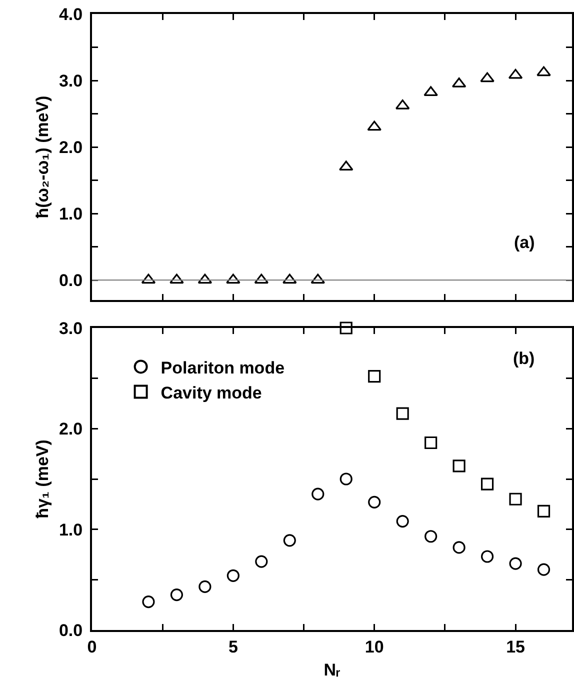 The image size is (574, 696). Describe the element at coordinates (374, 646) in the screenshot. I see `x-tick-label: 10` at that location.